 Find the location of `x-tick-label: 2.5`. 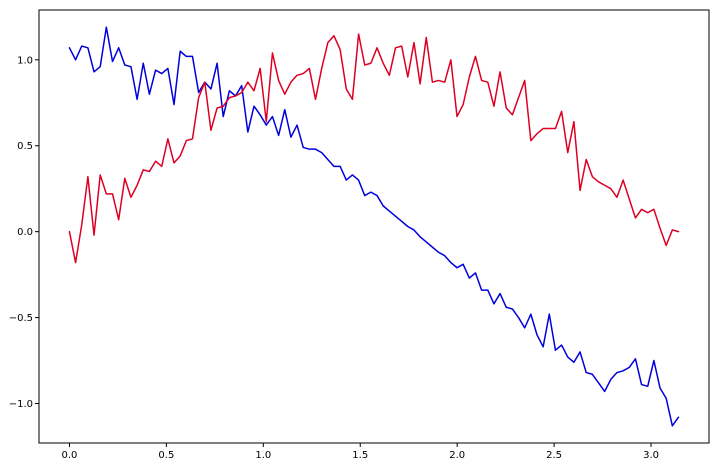

x-tick-label: 2.5 is located at coordinates (554, 455).